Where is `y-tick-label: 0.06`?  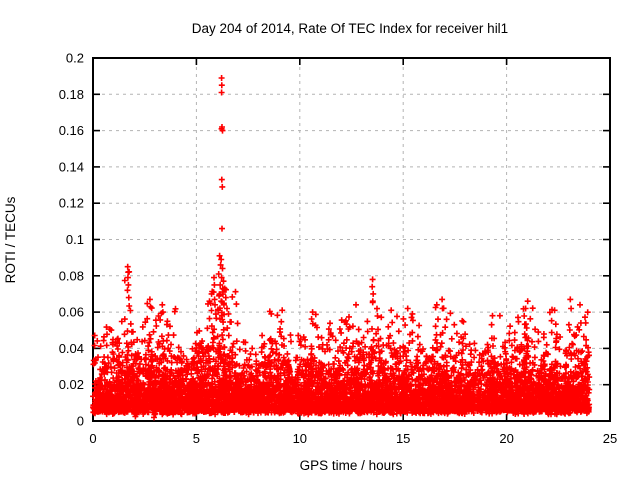
y-tick-label: 0.06 is located at coordinates (71, 312).